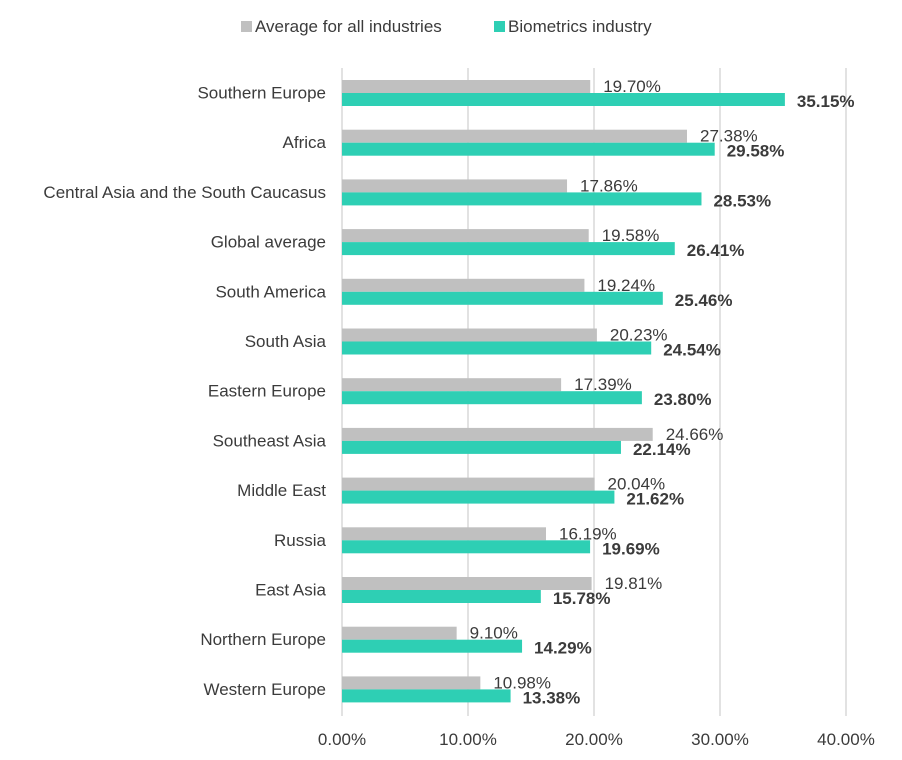 The image size is (902, 760). I want to click on category-label: Central Asia and the South Caucasus, so click(184, 192).